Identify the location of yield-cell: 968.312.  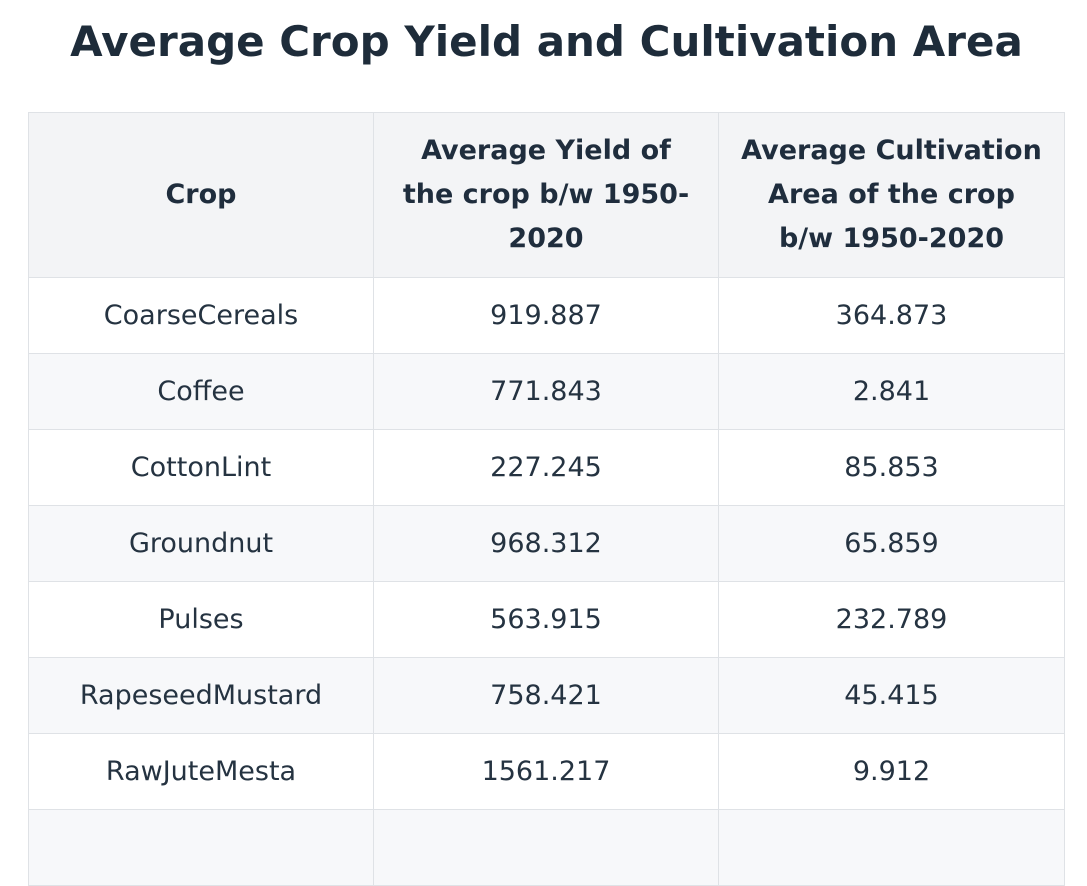
(546, 543).